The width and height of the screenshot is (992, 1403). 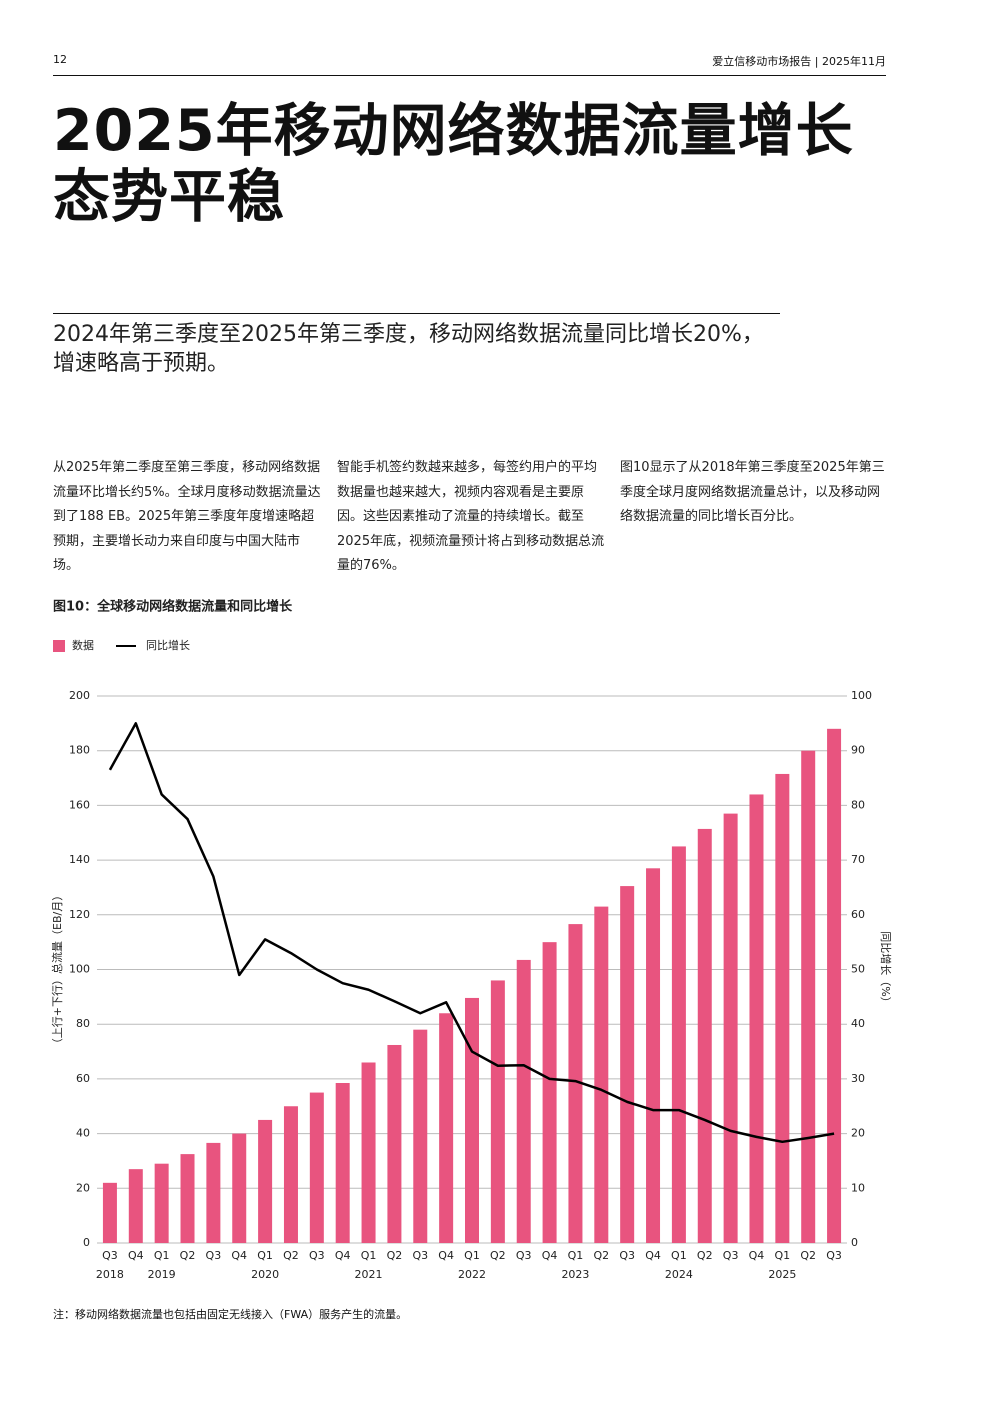 I want to click on y-tick-label: 120, so click(x=79, y=914).